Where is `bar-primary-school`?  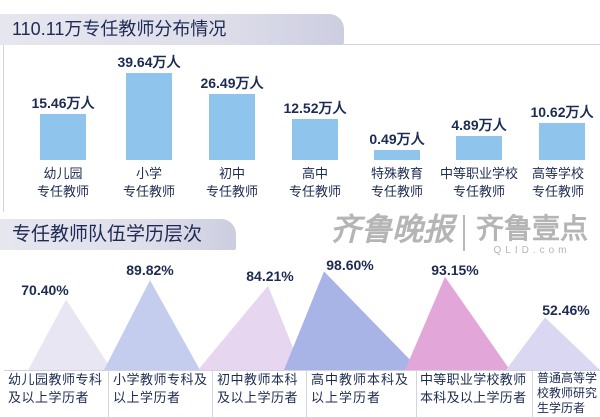
bar-primary-school is located at coordinates (149, 116).